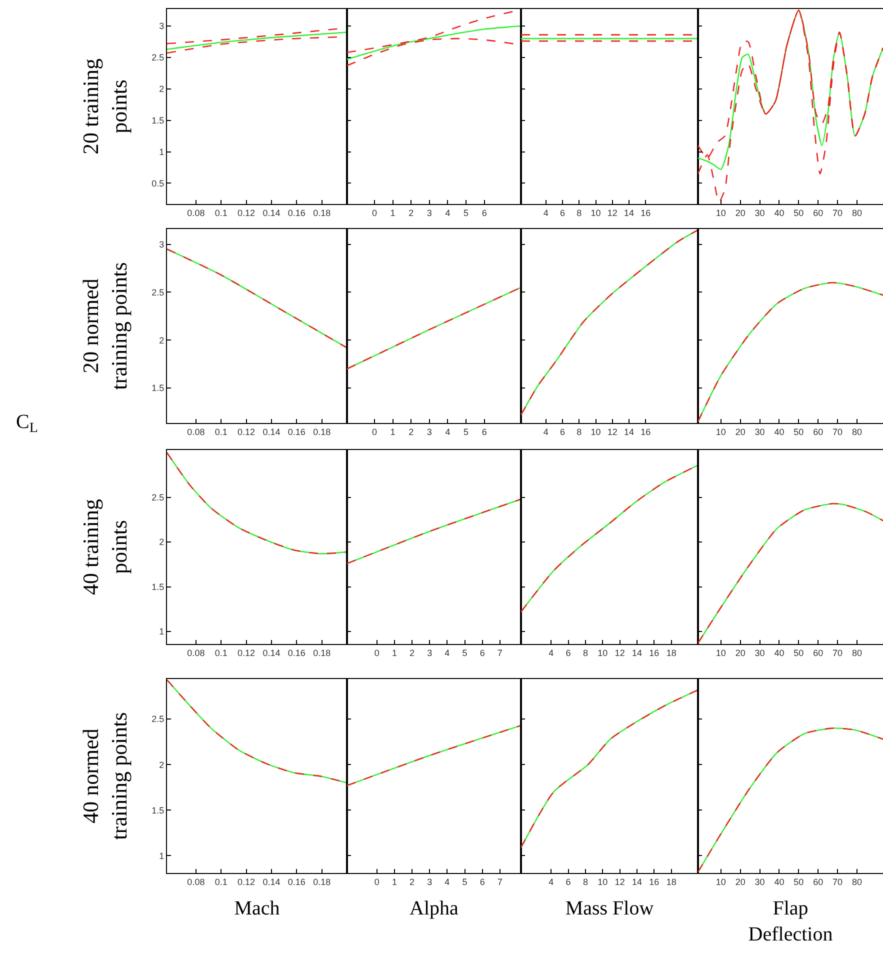  I want to click on x-tick-label: 18, so click(671, 653).